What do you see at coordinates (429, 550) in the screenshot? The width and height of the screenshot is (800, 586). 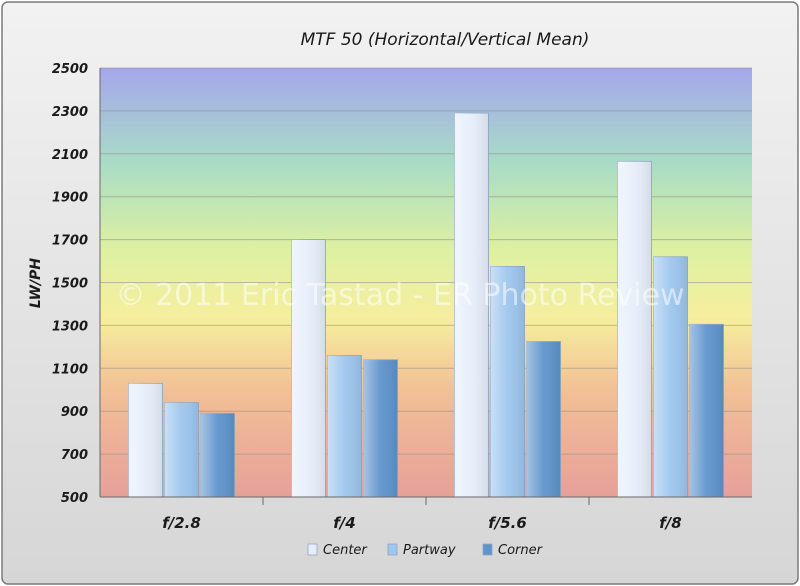 I see `legend-label-partway: Partway` at bounding box center [429, 550].